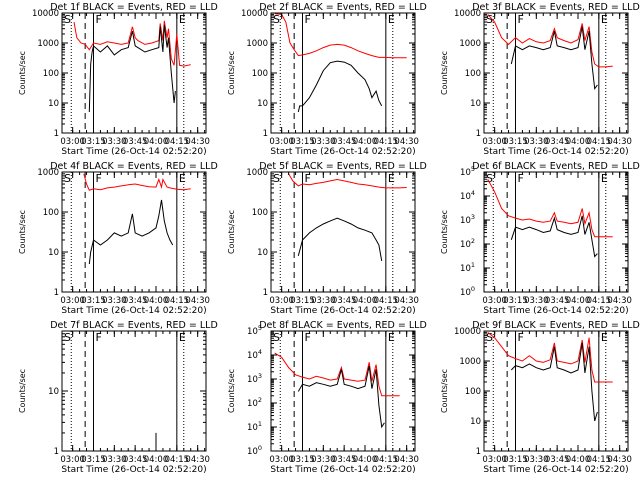 The width and height of the screenshot is (640, 484). What do you see at coordinates (134, 166) in the screenshot?
I see `chart-title: Det 4f BLACK = Events, RED = LLD` at bounding box center [134, 166].